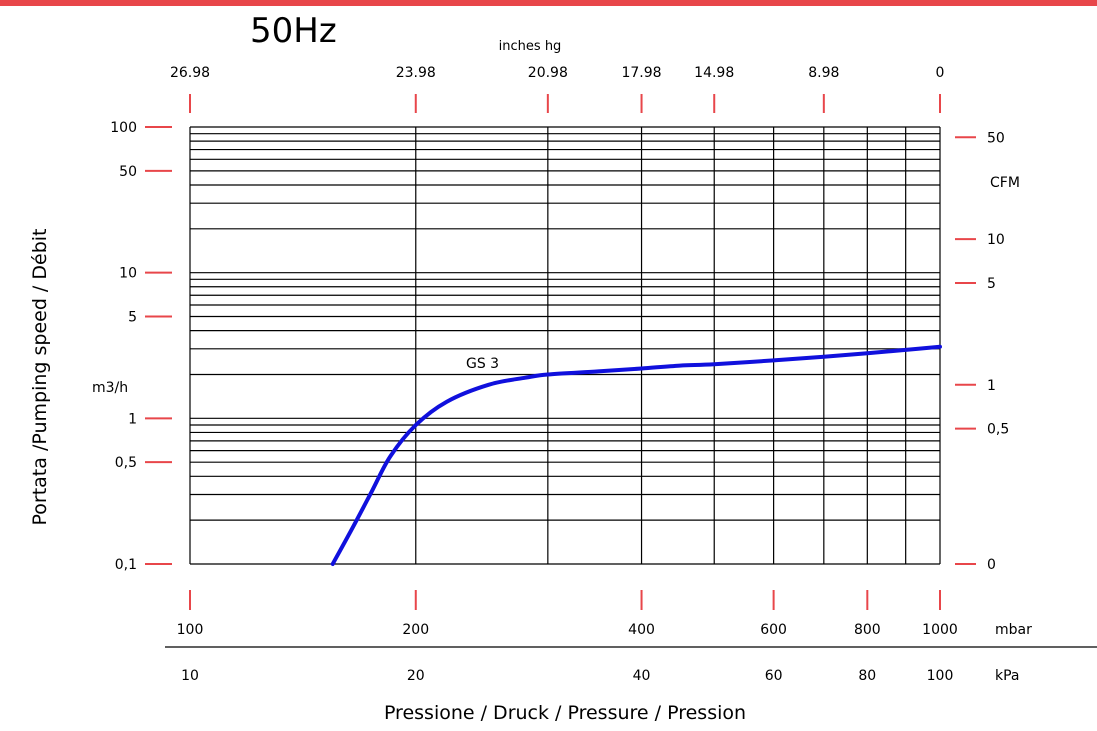 The width and height of the screenshot is (1097, 731). Describe the element at coordinates (132, 318) in the screenshot. I see `left-axis-tick-label: 5` at that location.